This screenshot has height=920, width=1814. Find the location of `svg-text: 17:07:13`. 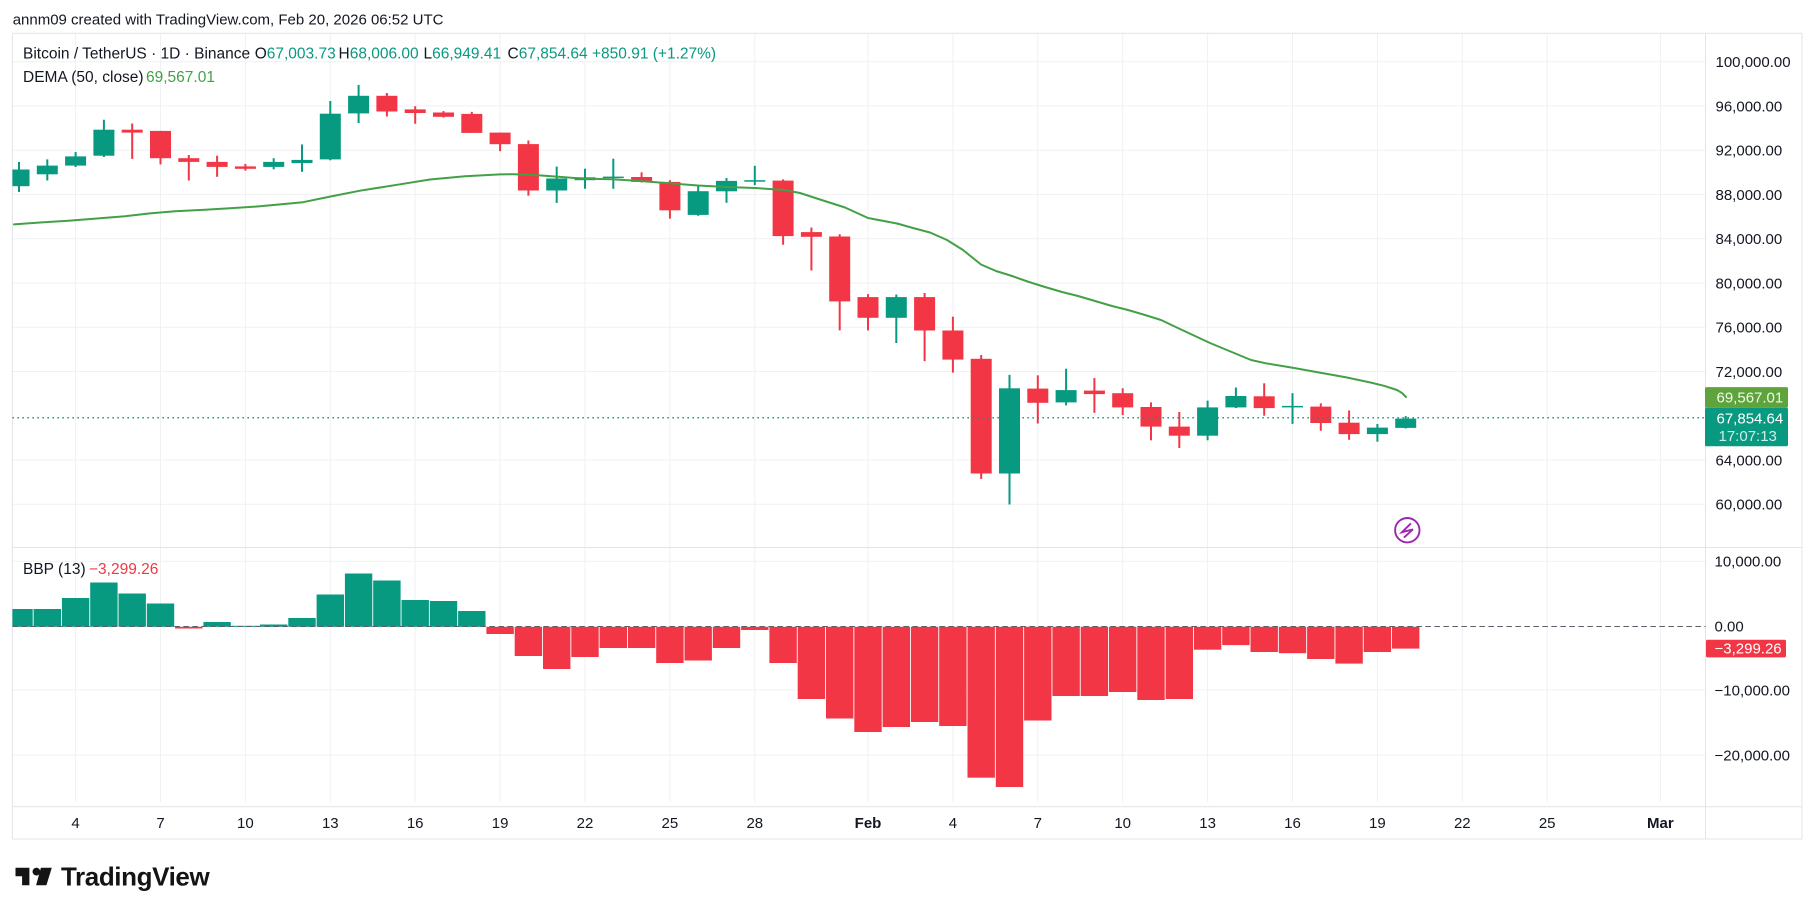

svg-text: 17:07:13 is located at coordinates (1748, 436).